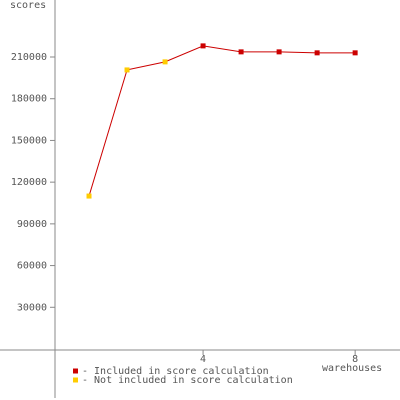 This screenshot has width=400, height=400. What do you see at coordinates (29, 140) in the screenshot?
I see `y-tick-label: 150000` at bounding box center [29, 140].